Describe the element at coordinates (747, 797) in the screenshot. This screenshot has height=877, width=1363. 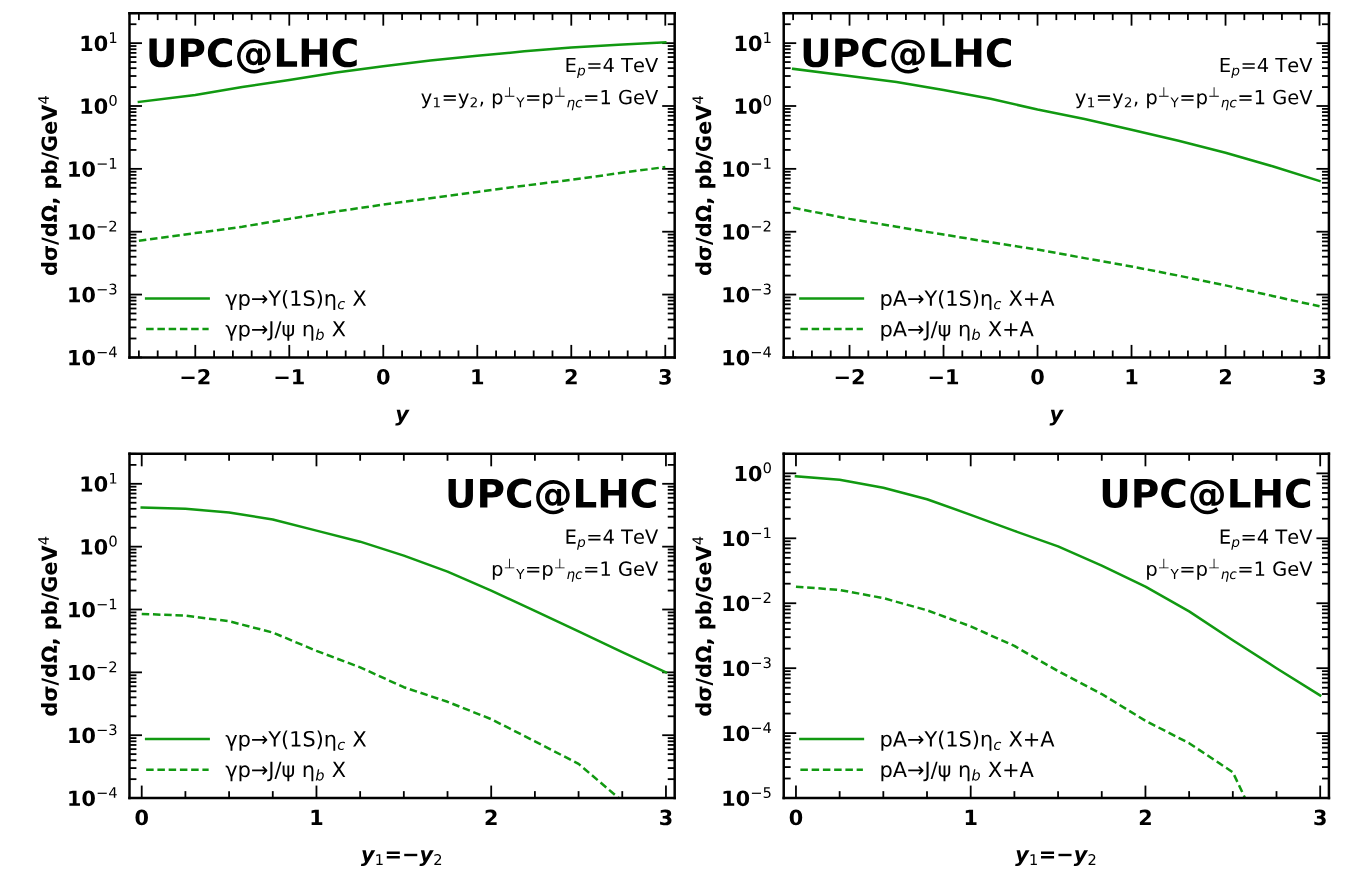
I see `y-tick-label: 10$^{−5}$` at that location.